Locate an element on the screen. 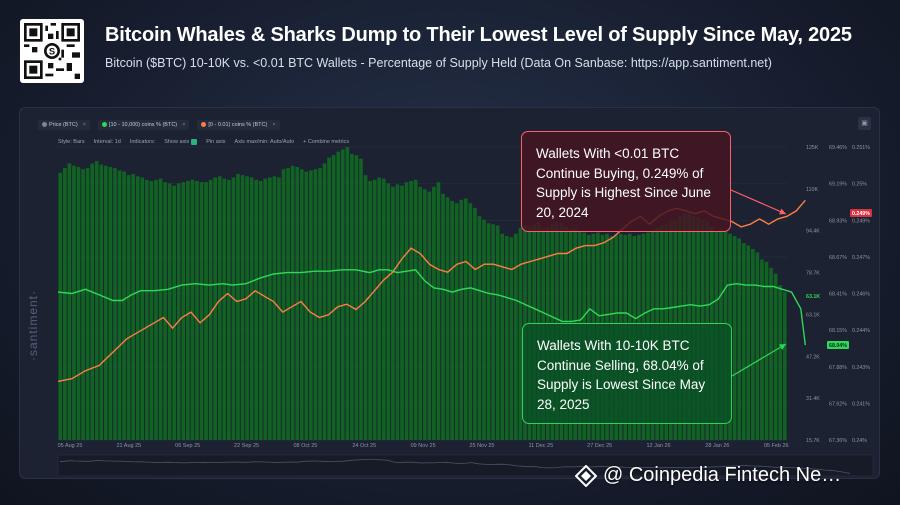 This screenshot has height=505, width=900. retail-axis-tick-label: 0.246% is located at coordinates (861, 295).